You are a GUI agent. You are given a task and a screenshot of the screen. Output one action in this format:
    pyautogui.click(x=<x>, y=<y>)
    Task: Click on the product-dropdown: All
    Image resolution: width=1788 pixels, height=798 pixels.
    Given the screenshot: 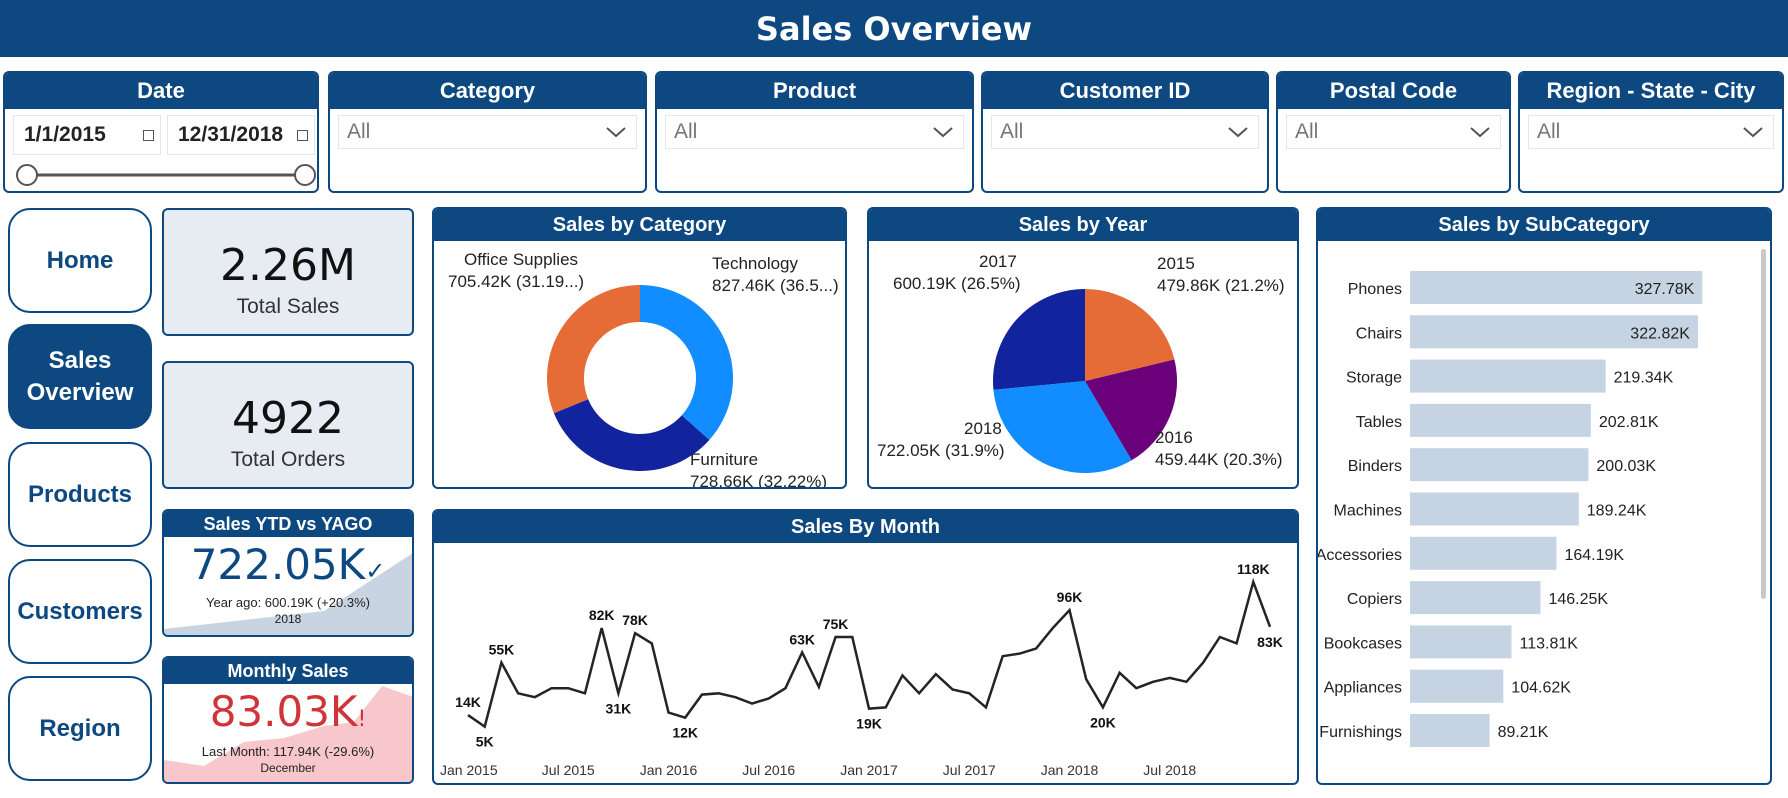 What is the action you would take?
    pyautogui.click(x=814, y=132)
    